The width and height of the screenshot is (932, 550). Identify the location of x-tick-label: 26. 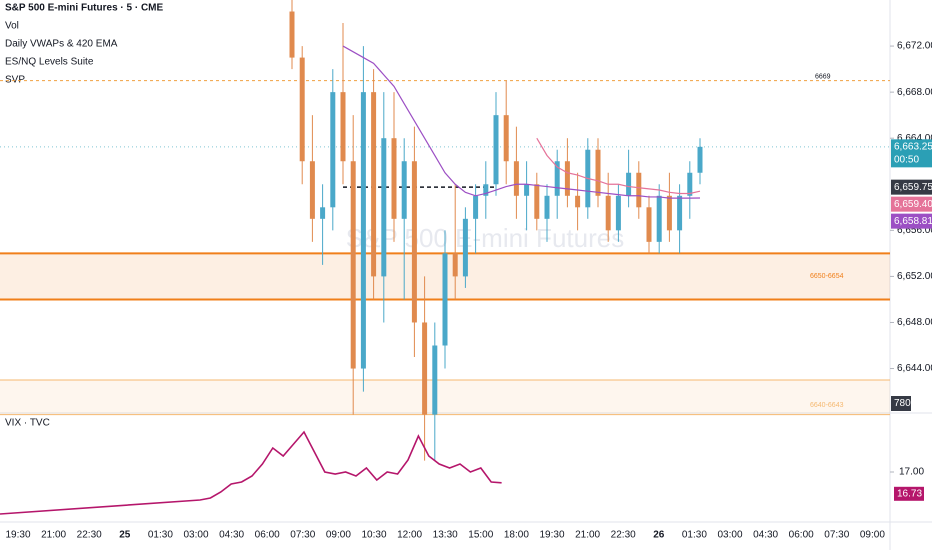
(659, 535).